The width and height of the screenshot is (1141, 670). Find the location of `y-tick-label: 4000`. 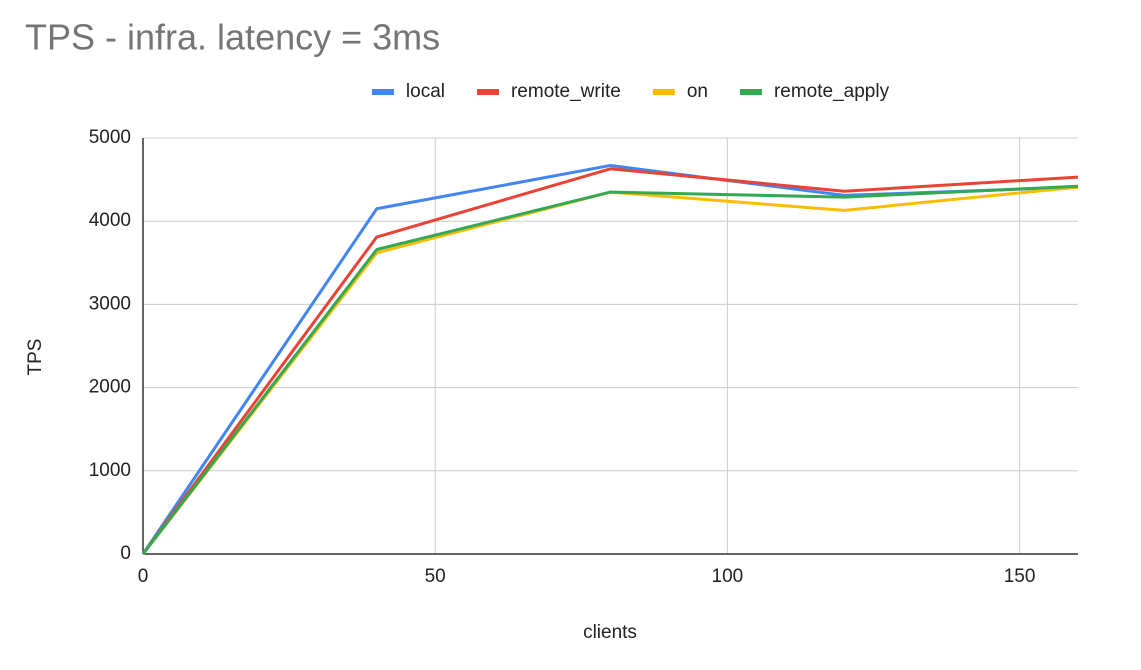

y-tick-label: 4000 is located at coordinates (110, 220).